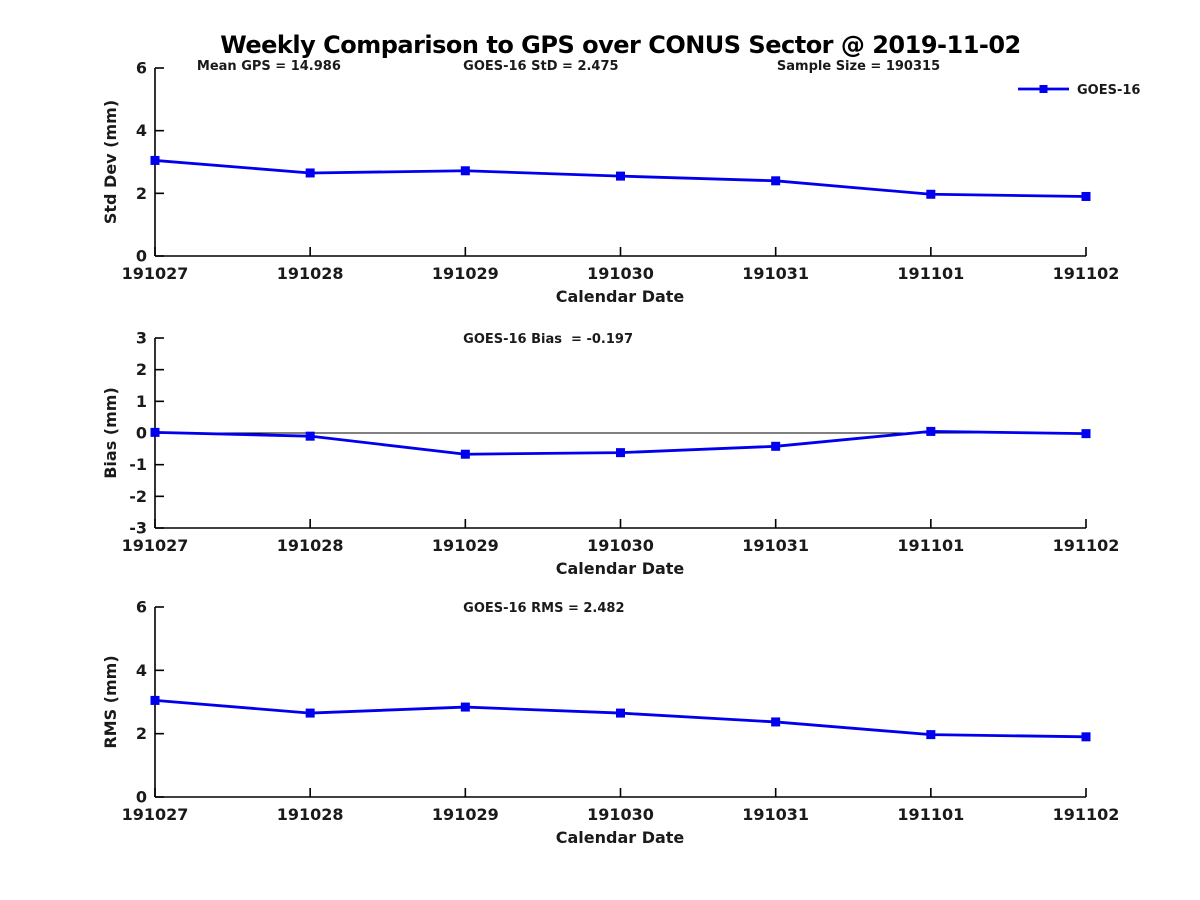  I want to click on rms-y-tick-label: 6, so click(141, 607).